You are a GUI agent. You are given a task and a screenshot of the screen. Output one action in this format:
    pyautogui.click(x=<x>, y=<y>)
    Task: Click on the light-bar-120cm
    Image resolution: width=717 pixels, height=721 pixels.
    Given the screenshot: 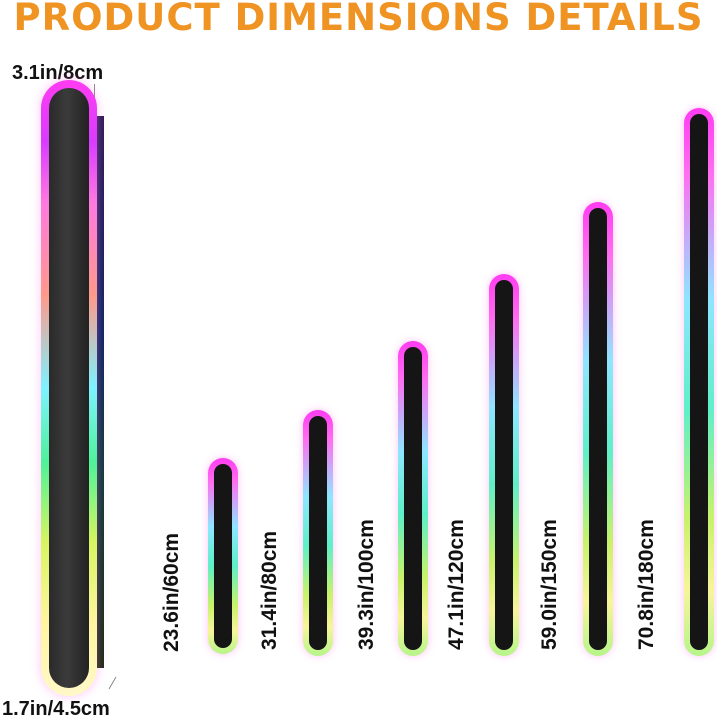 What is the action you would take?
    pyautogui.click(x=504, y=465)
    